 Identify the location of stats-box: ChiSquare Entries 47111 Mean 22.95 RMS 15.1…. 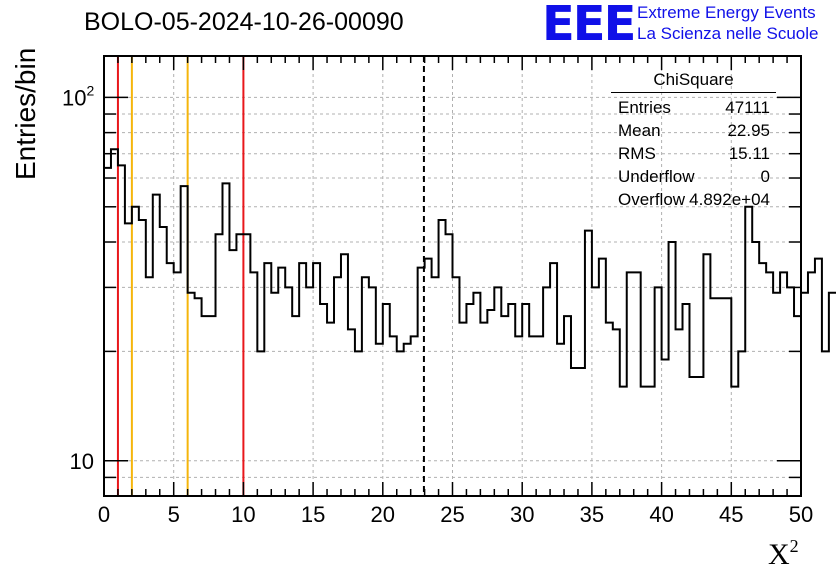
(693, 140).